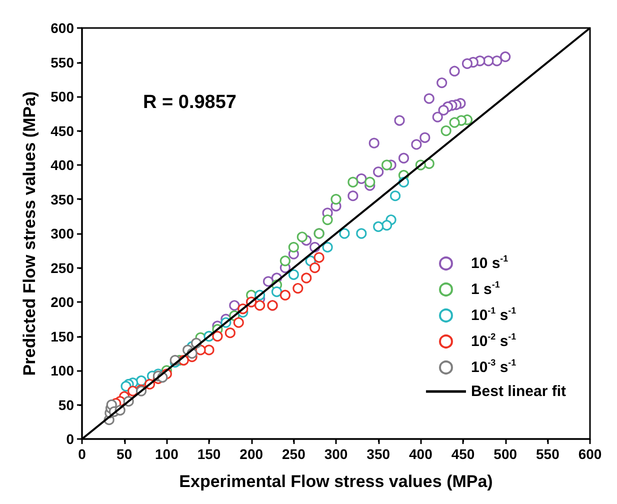  Describe the element at coordinates (70, 439) in the screenshot. I see `y-tick-label: 0` at that location.